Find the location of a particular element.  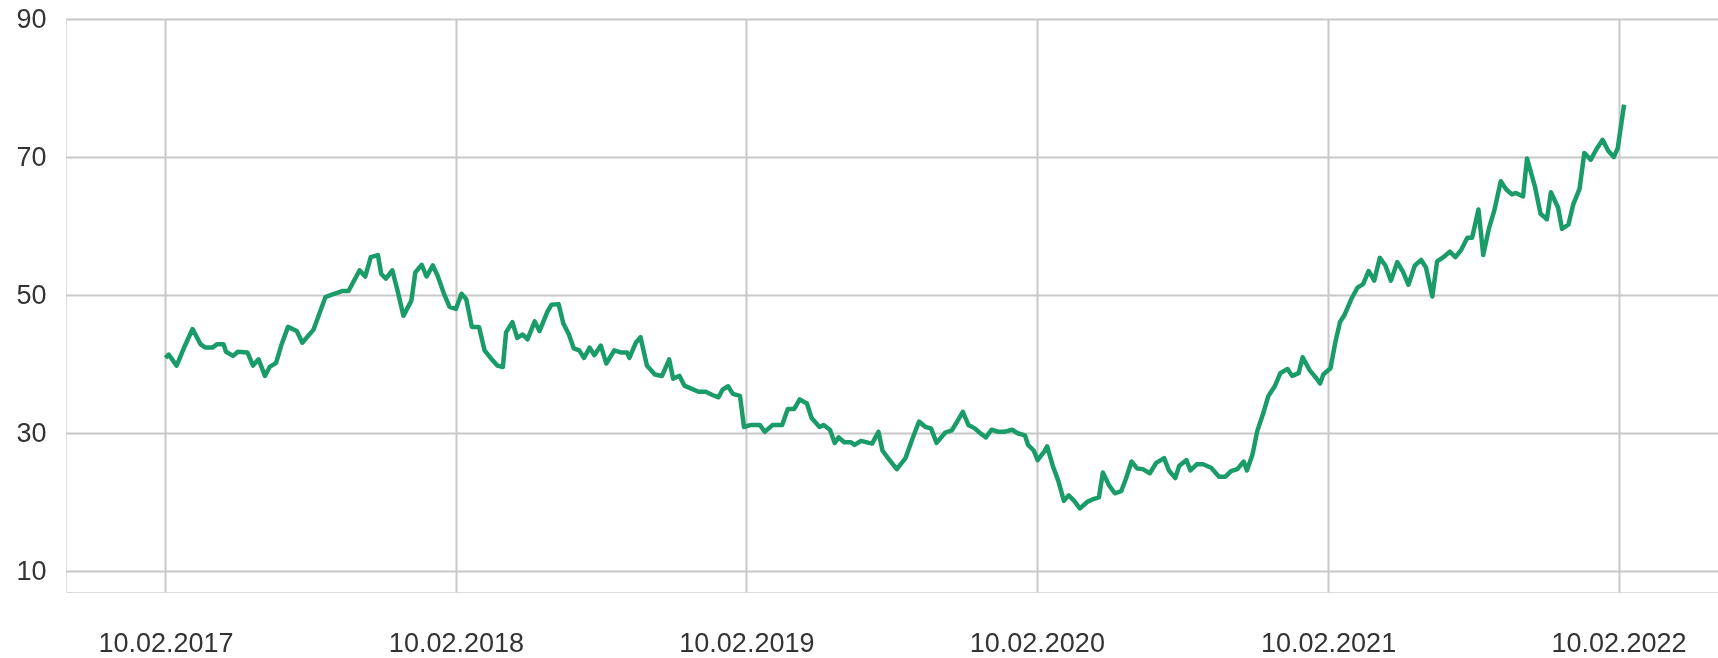

y-tick-label: 90 is located at coordinates (31, 18).